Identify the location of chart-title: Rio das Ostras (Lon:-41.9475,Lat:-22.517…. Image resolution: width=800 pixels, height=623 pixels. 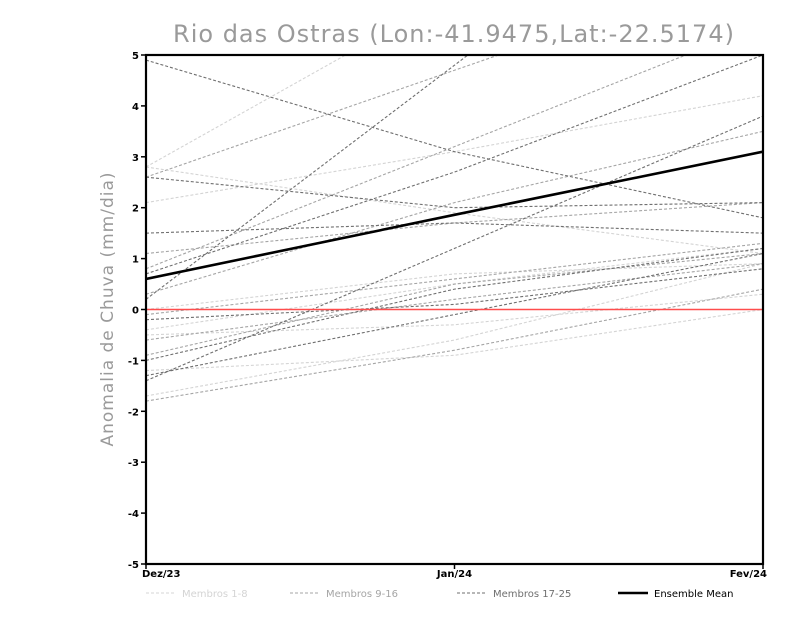
(454, 34).